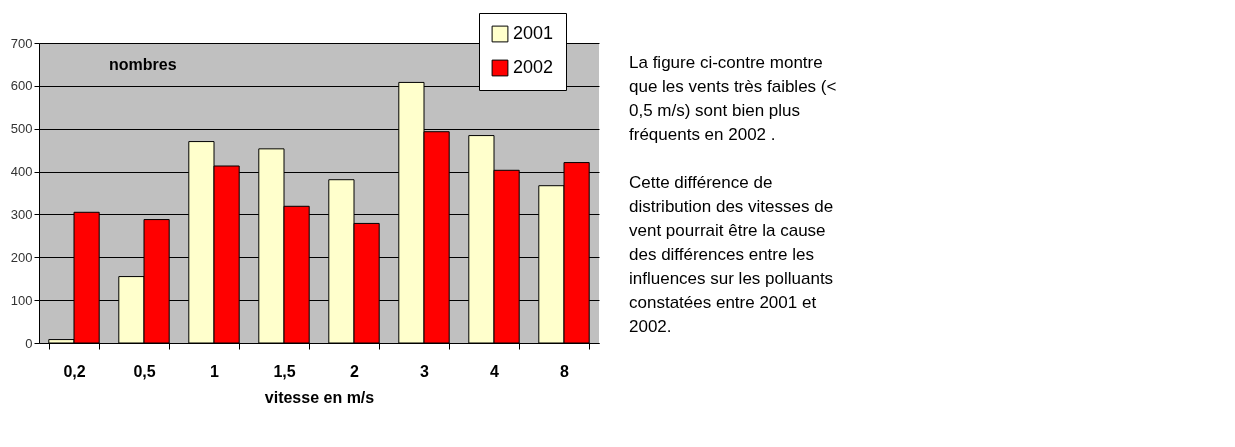 This screenshot has width=1235, height=447. Describe the element at coordinates (319, 397) in the screenshot. I see `x-axis-title: vitesse en m/s` at that location.